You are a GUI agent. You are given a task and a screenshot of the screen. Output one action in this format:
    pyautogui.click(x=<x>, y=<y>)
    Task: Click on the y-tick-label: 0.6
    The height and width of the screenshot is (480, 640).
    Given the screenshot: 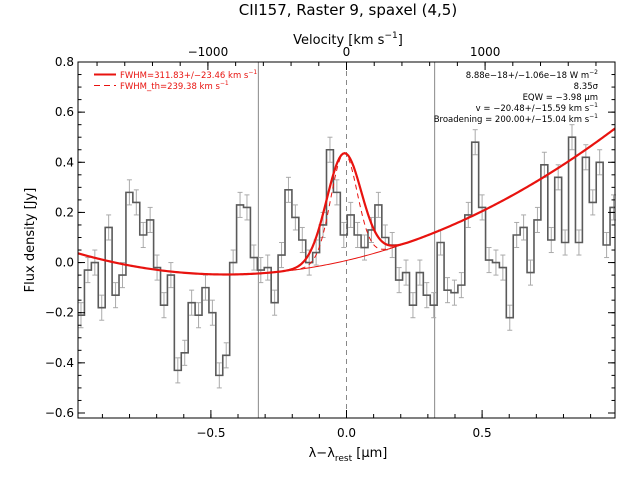 What is the action you would take?
    pyautogui.click(x=64, y=112)
    